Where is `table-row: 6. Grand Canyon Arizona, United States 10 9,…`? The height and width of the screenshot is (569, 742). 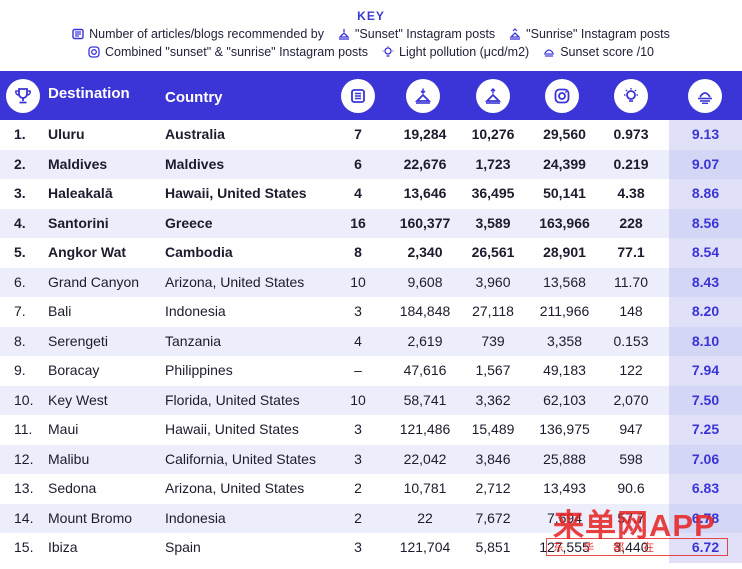
table-row: 6. Grand Canyon Arizona, United States 10 9,… is located at coordinates (371, 282).